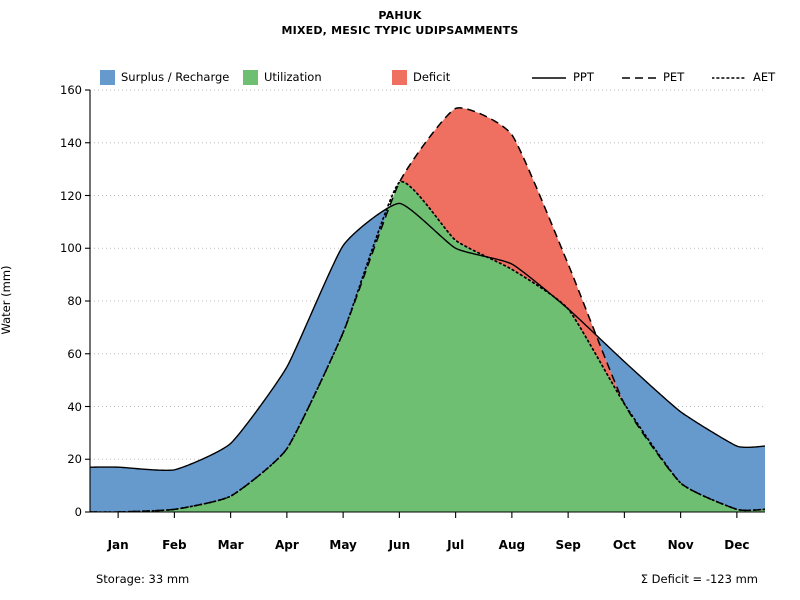 This screenshot has width=800, height=600. Describe the element at coordinates (118, 545) in the screenshot. I see `x-tick-jan: Jan` at that location.